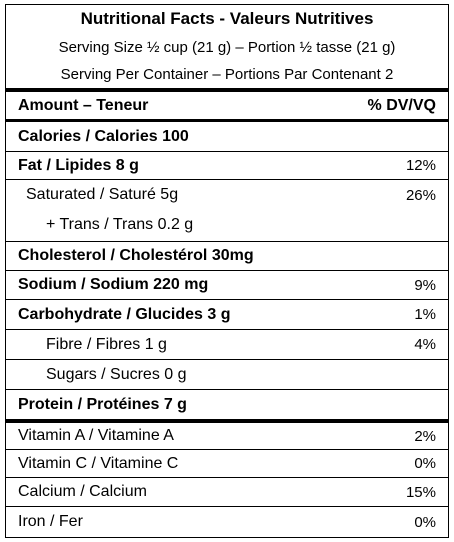  Describe the element at coordinates (227, 225) in the screenshot. I see `sub-row: + Trans / Trans 0.2 g` at that location.